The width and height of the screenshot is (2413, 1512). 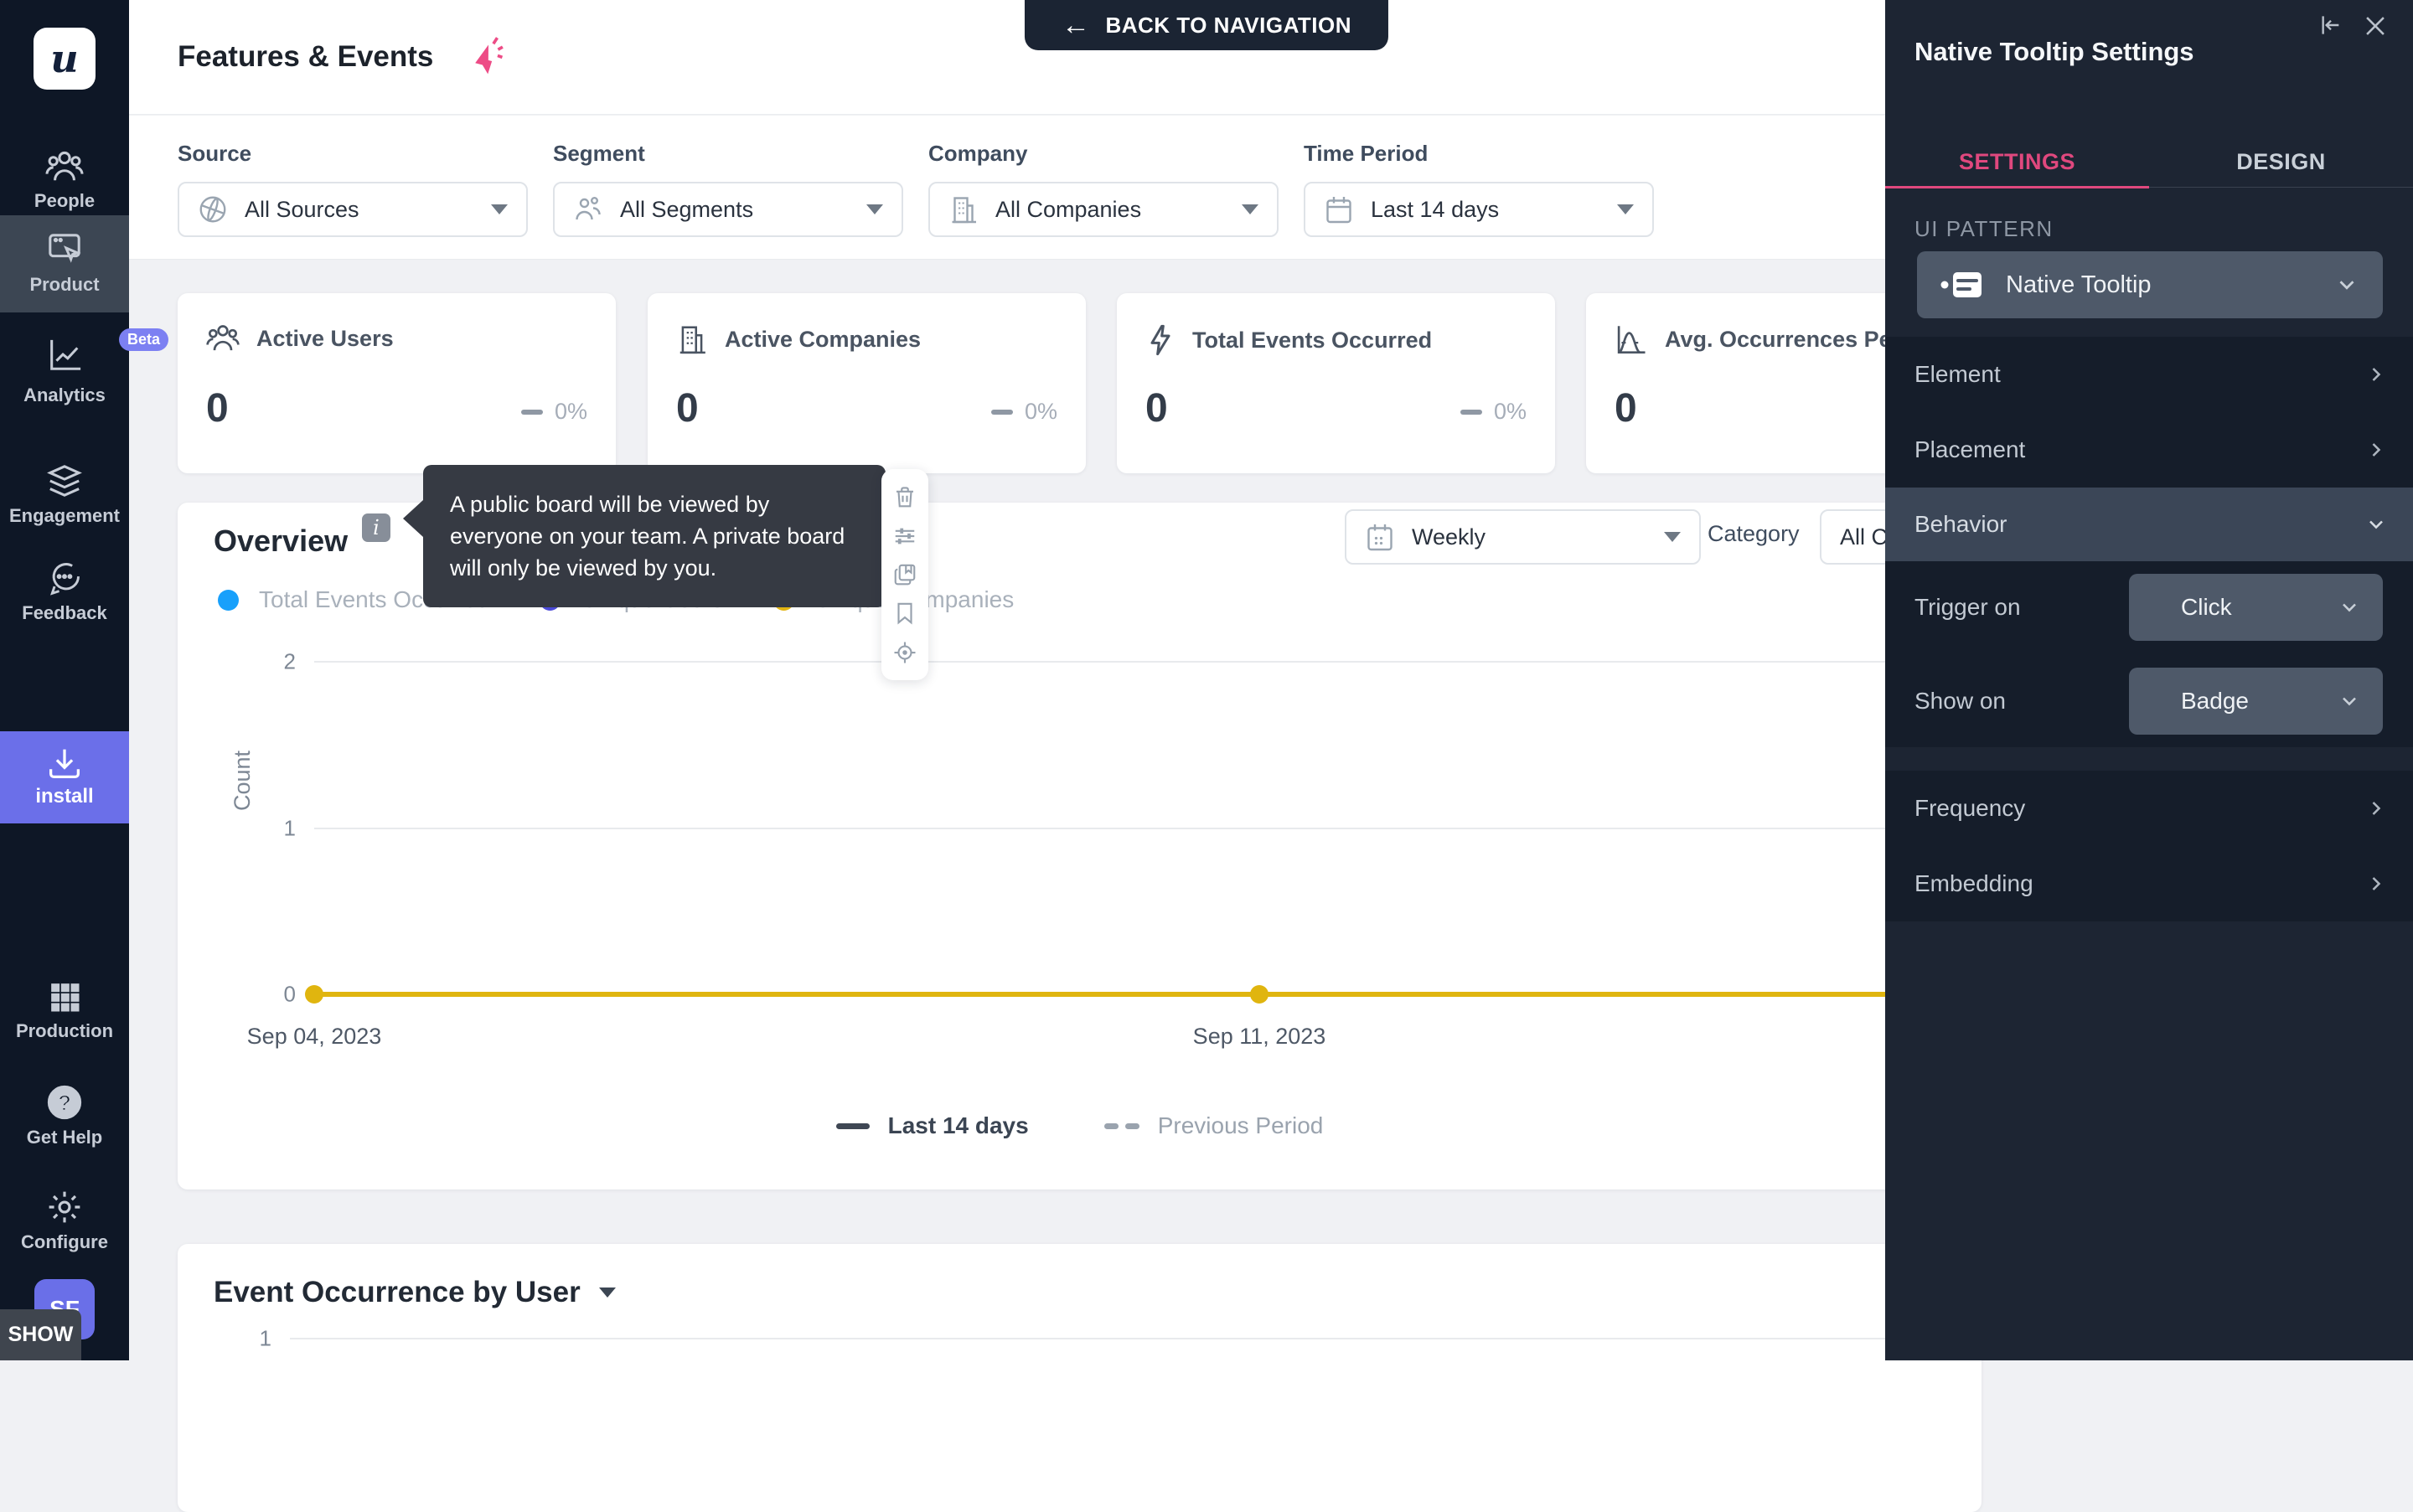 What do you see at coordinates (2375, 26) in the screenshot?
I see `close-icon` at bounding box center [2375, 26].